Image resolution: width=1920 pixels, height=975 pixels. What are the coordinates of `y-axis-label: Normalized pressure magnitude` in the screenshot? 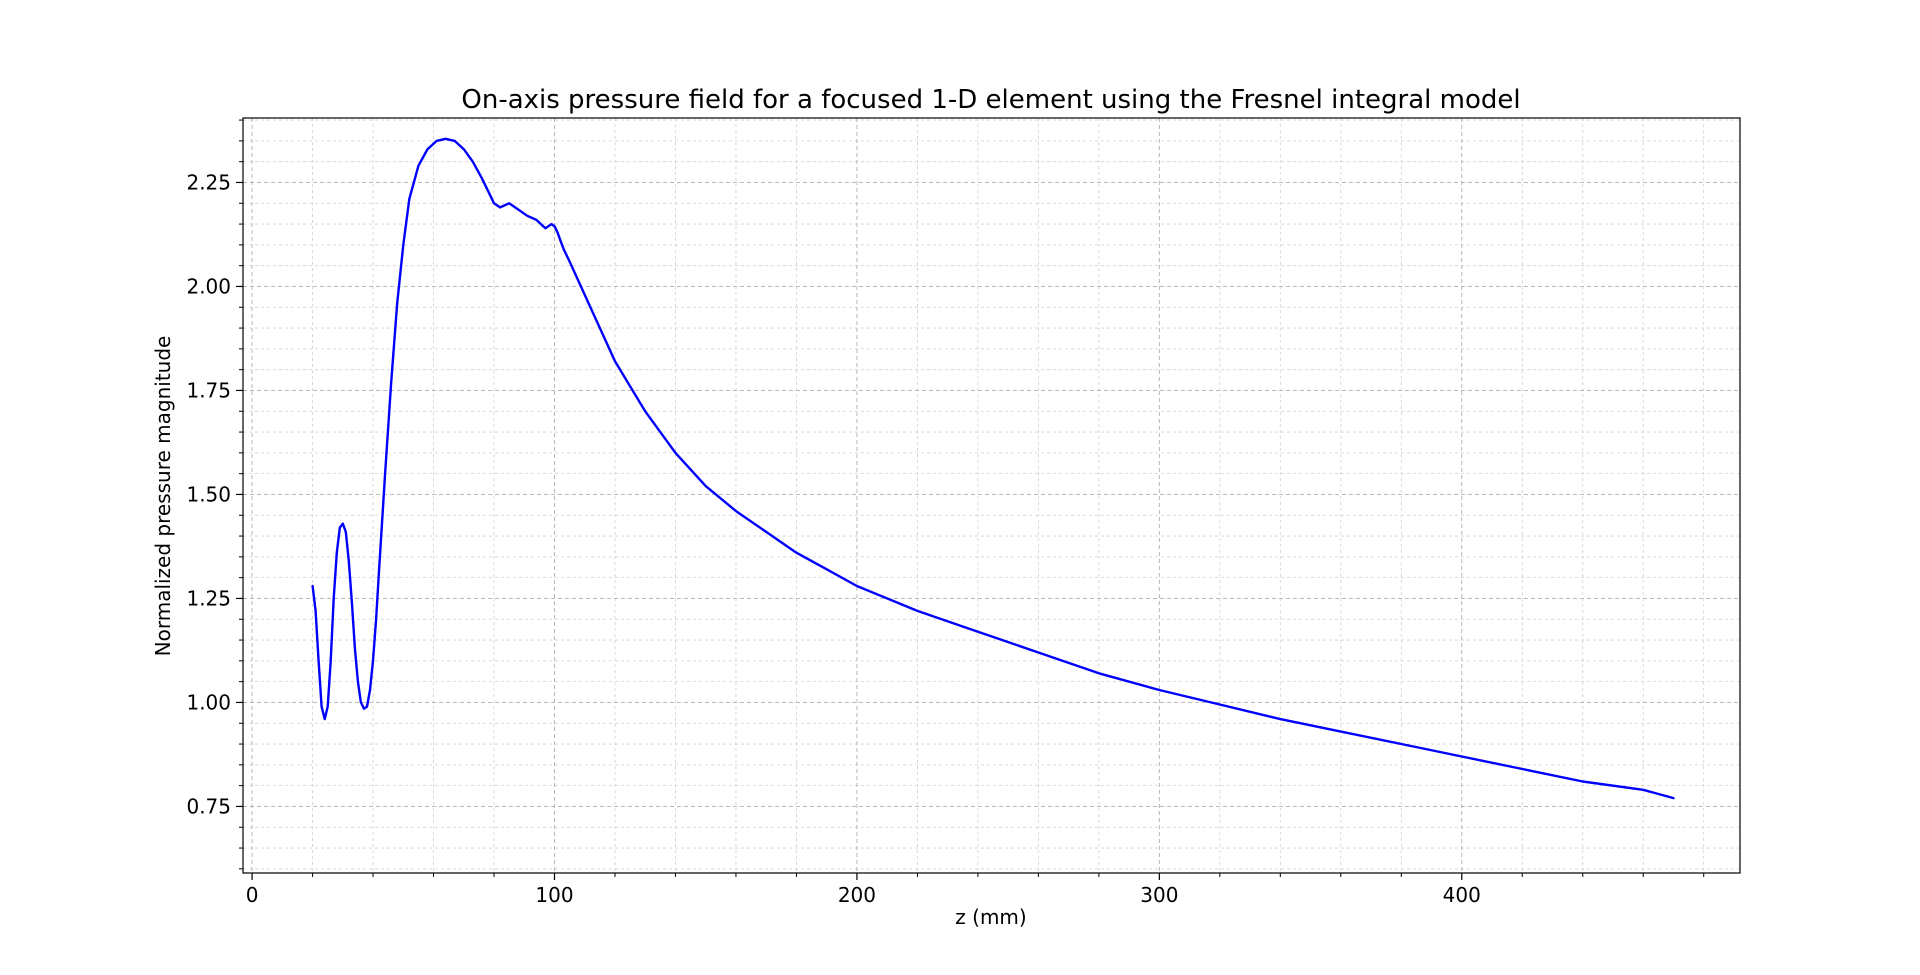 It's located at (163, 496).